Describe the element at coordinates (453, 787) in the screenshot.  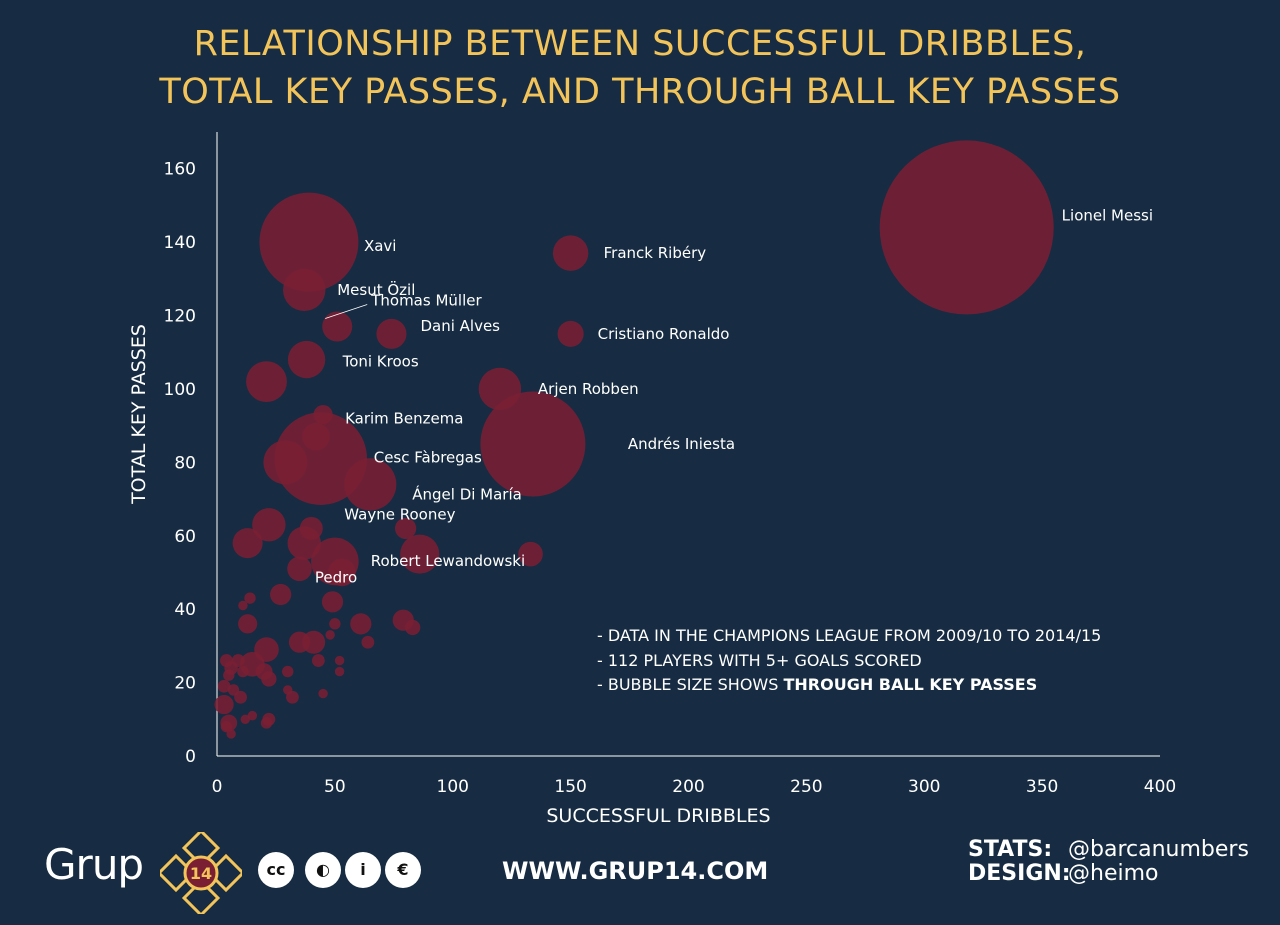
I see `x-tick-label: 100` at that location.